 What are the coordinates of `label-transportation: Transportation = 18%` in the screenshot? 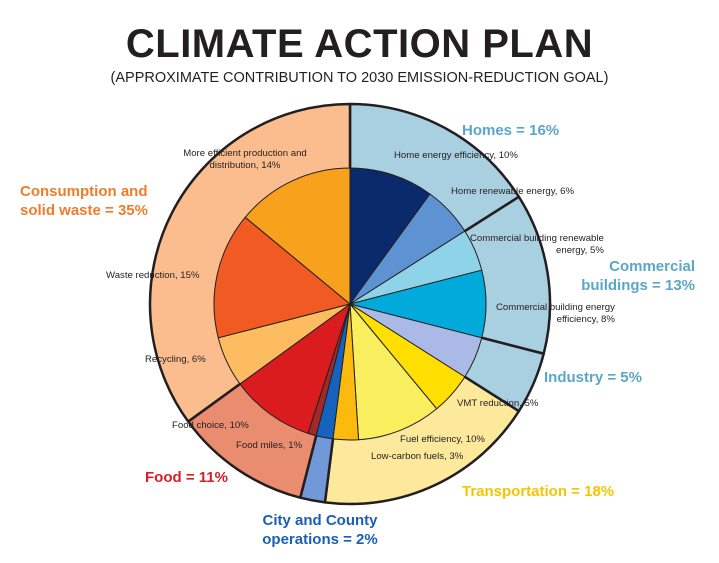 It's located at (538, 491).